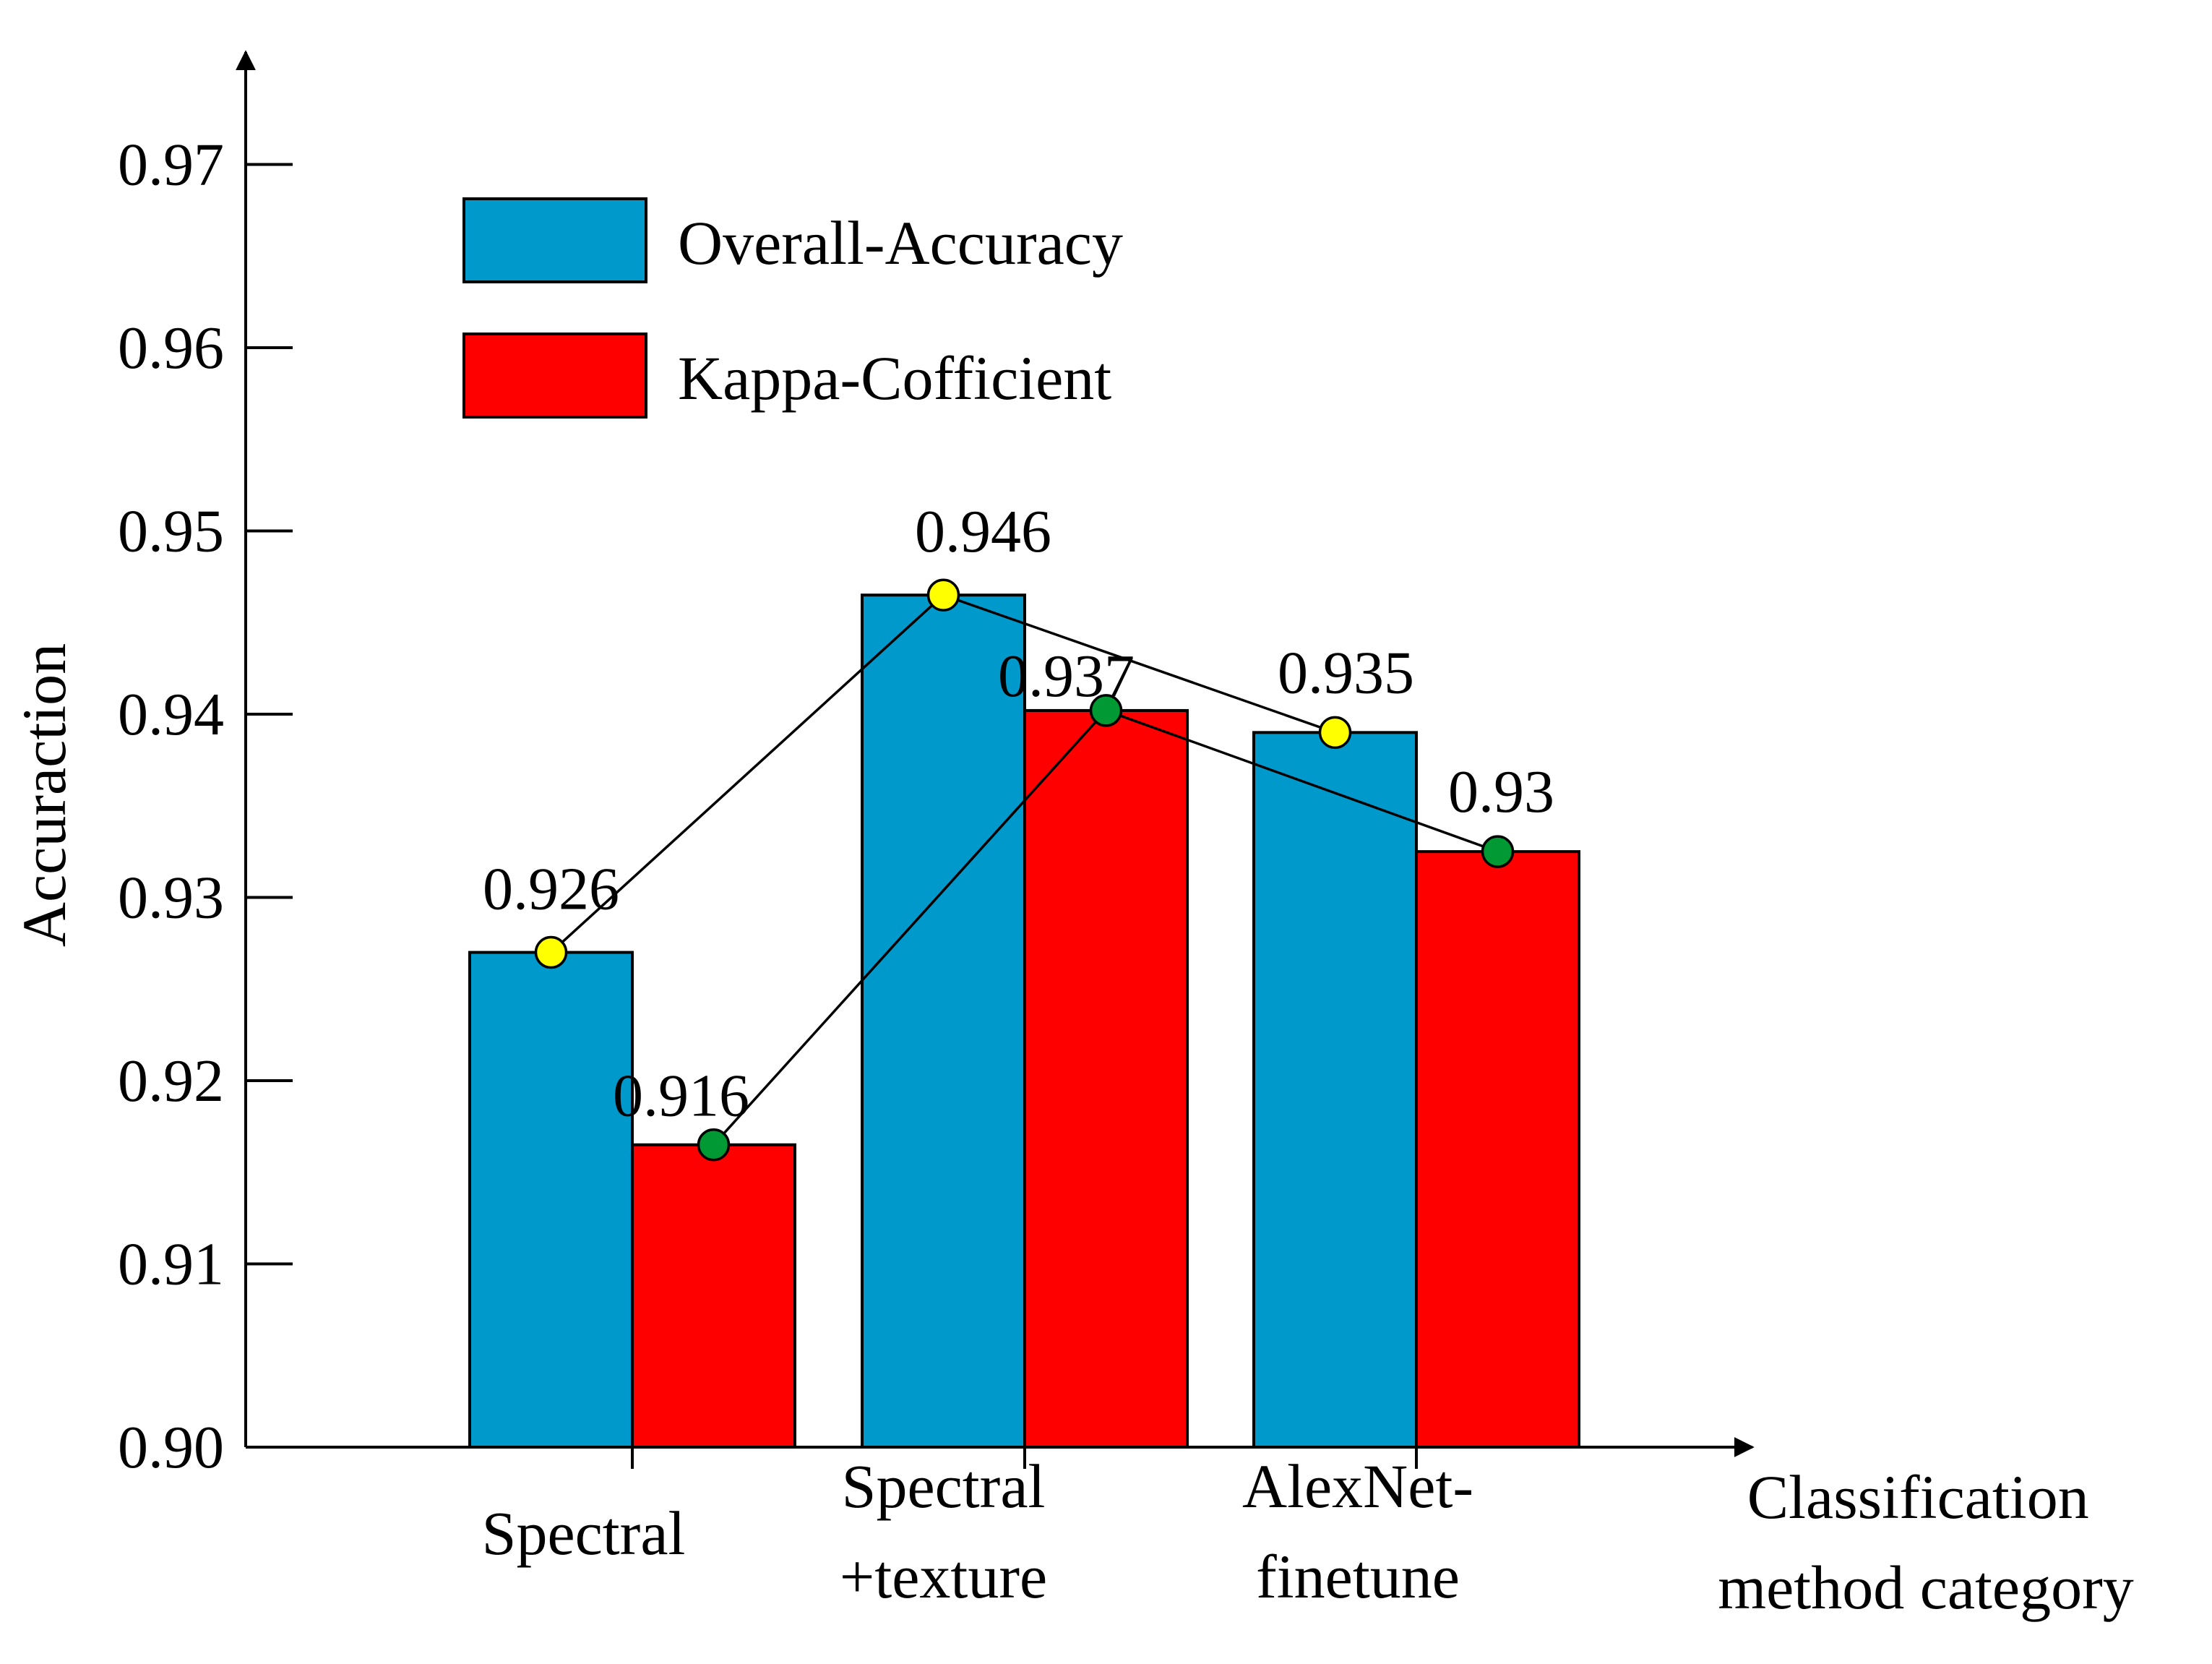 Image resolution: width=2212 pixels, height=1664 pixels. Describe the element at coordinates (1926, 1542) in the screenshot. I see `x-axis-title: Classification method category` at that location.